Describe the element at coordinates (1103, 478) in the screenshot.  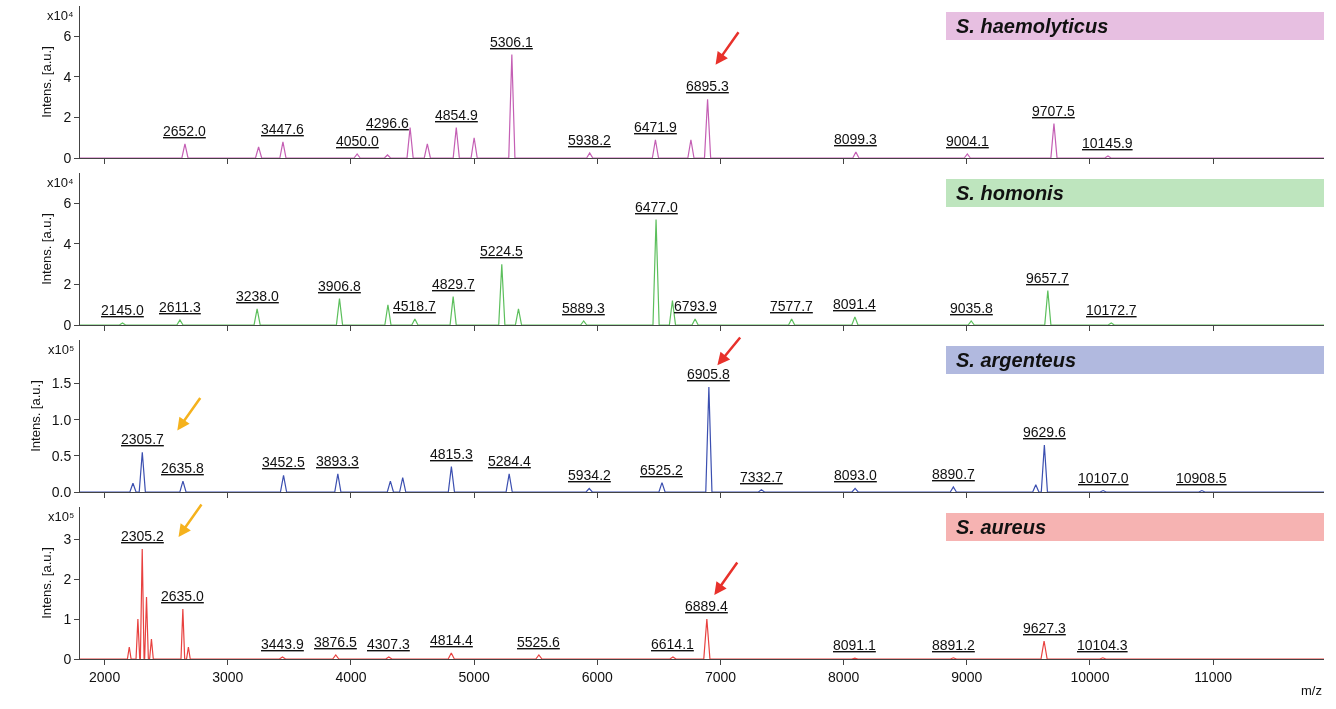
I see `annotation: 10107.0` at that location.